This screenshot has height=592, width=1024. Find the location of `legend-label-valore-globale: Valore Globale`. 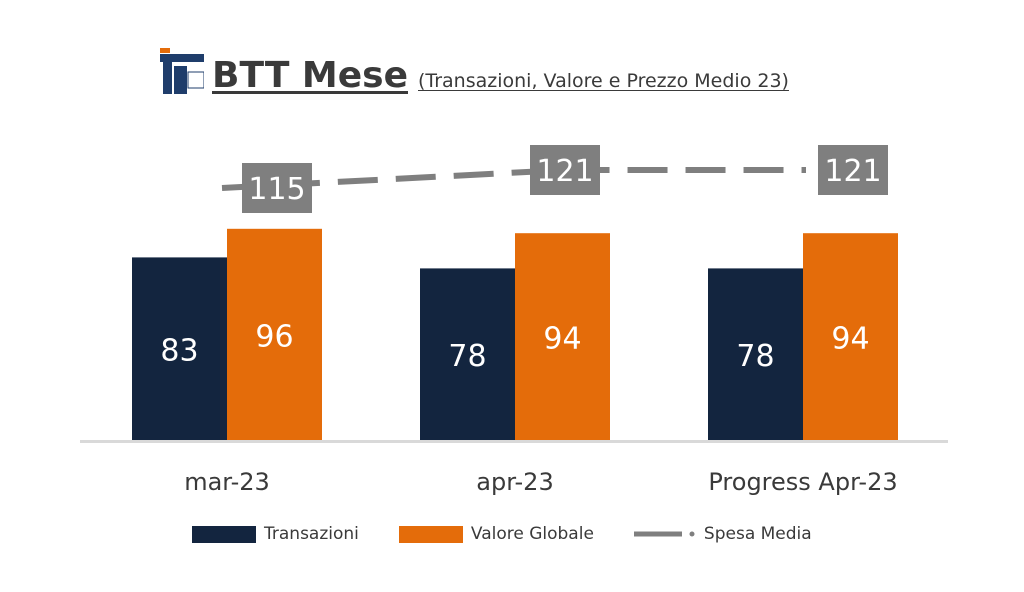

legend-label-valore-globale: Valore Globale is located at coordinates (532, 534).